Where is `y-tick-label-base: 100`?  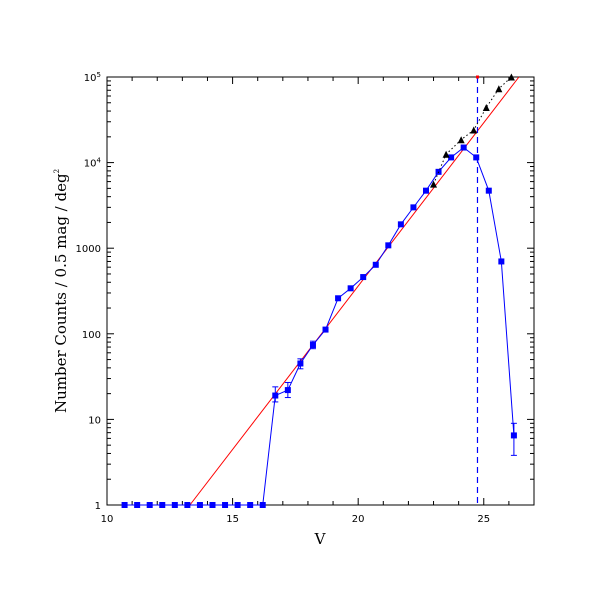
y-tick-label-base: 100 is located at coordinates (91, 335).